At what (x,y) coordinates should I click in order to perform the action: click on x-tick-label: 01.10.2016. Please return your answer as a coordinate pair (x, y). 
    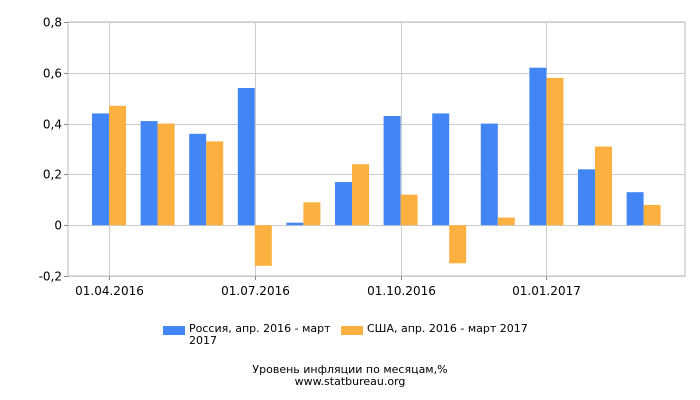
    Looking at the image, I should click on (401, 291).